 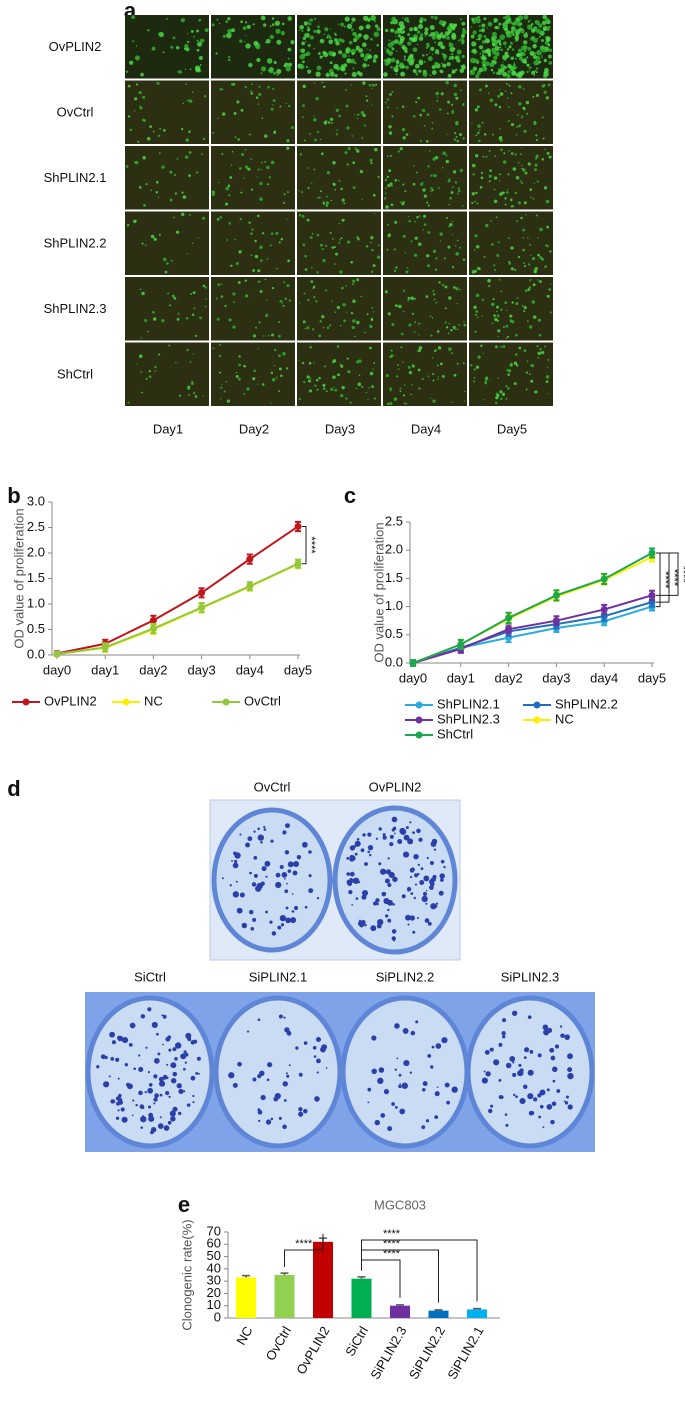 I want to click on x-tick-label: day4, so click(x=604, y=677).